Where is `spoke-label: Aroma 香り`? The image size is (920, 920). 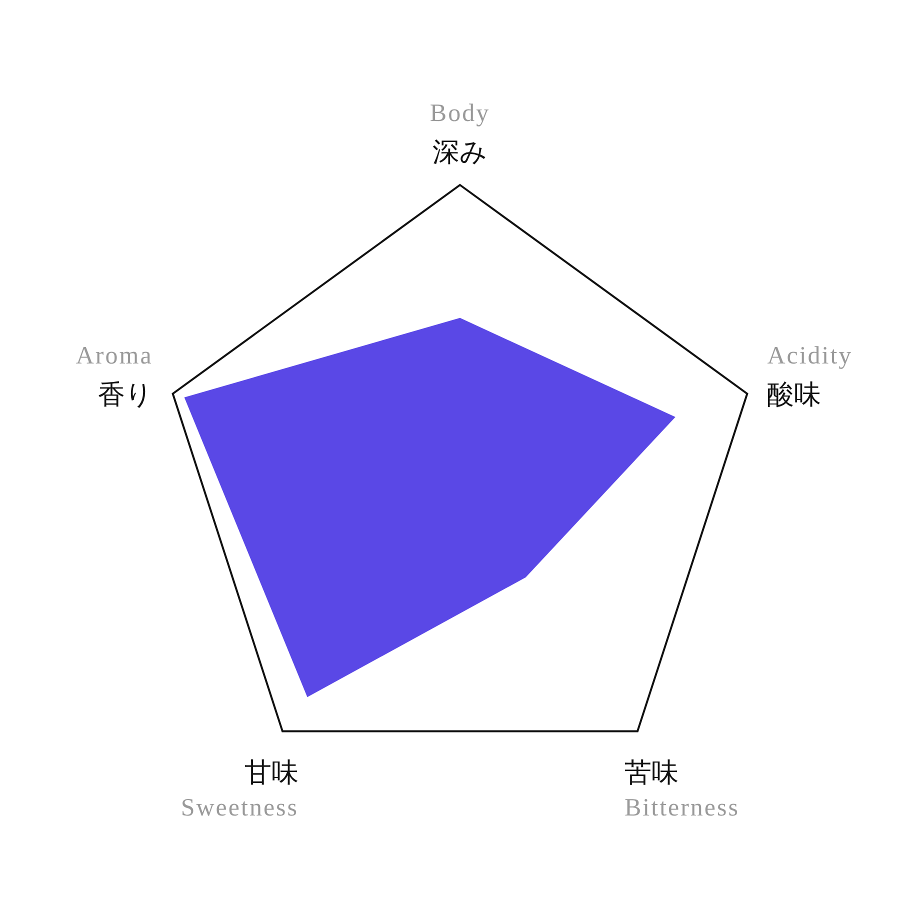 spoke-label: Aroma 香り is located at coordinates (114, 376).